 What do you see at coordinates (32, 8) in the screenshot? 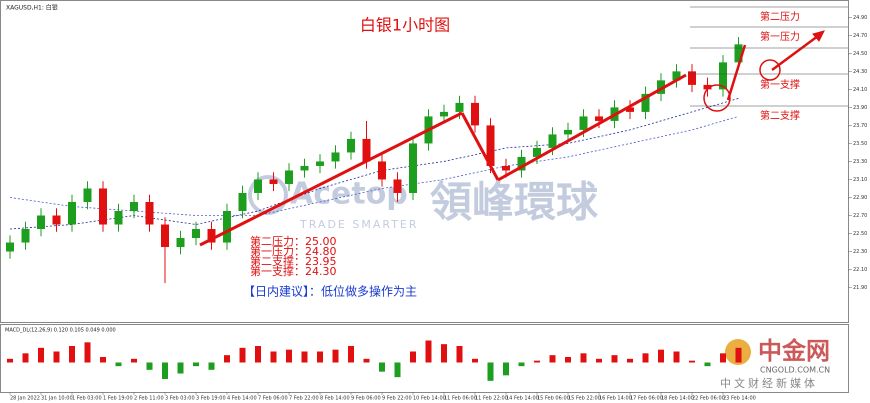
I see `header: XAGUSD,H1: 白银` at bounding box center [32, 8].